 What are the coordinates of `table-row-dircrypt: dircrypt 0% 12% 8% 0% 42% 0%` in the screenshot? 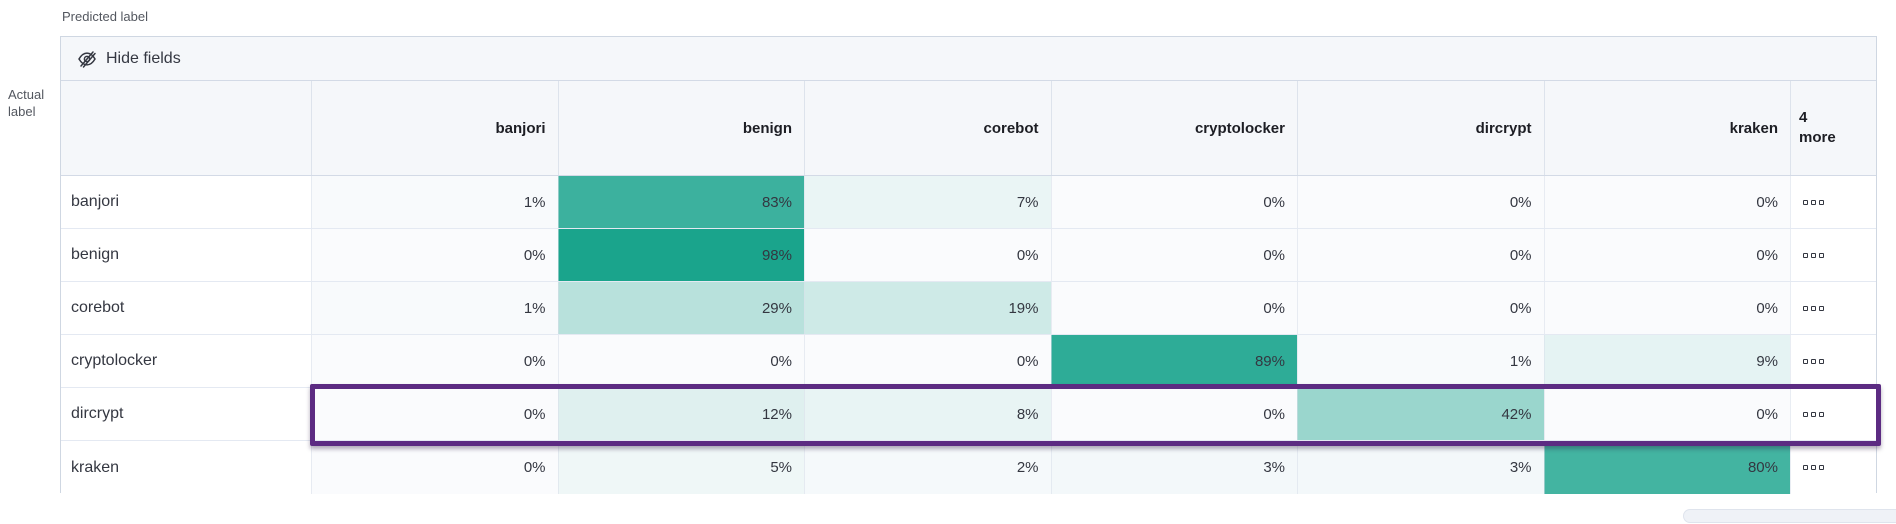 It's located at (968, 414).